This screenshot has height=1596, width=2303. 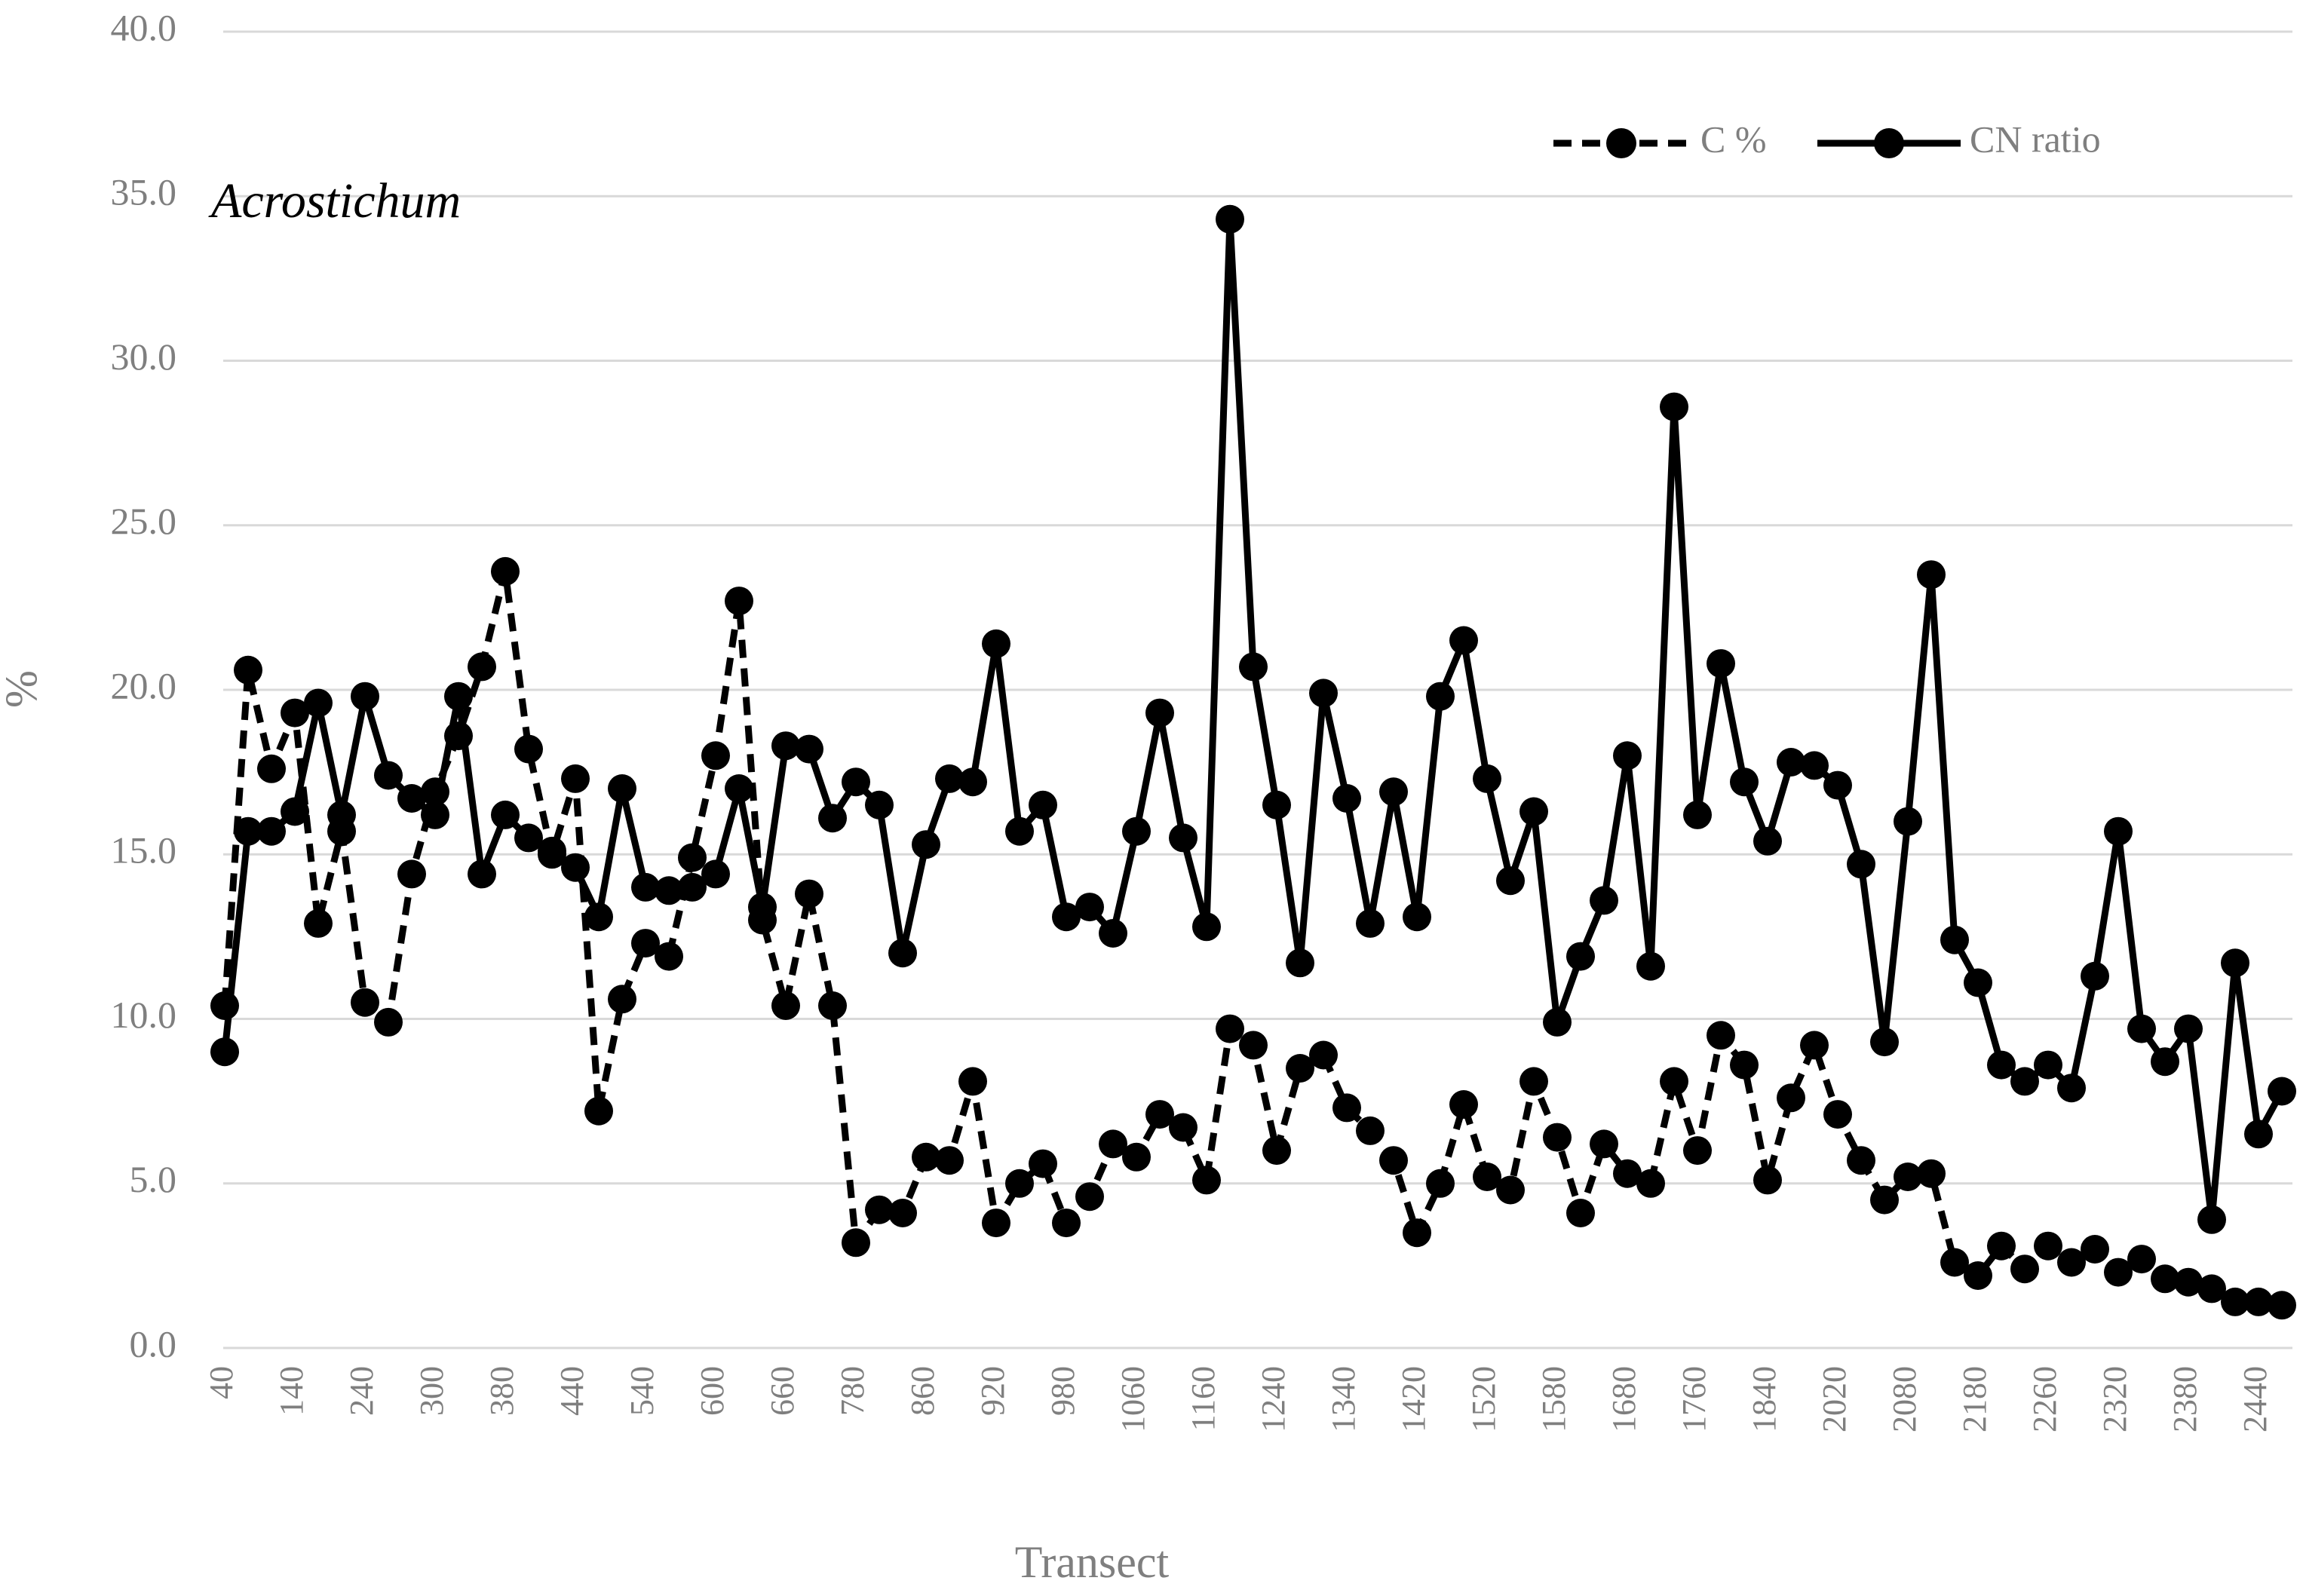 What do you see at coordinates (144, 685) in the screenshot?
I see `y-axis-tick-labels: 0.0 5.0 10.0 15.0 20.0 25.0 30.0 35.0 40.0` at bounding box center [144, 685].